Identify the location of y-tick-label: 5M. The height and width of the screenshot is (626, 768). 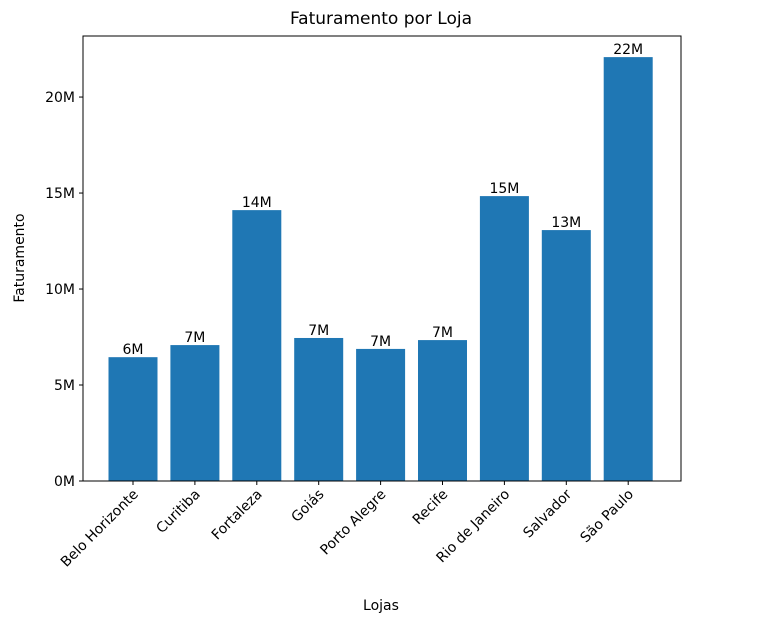
(64, 386).